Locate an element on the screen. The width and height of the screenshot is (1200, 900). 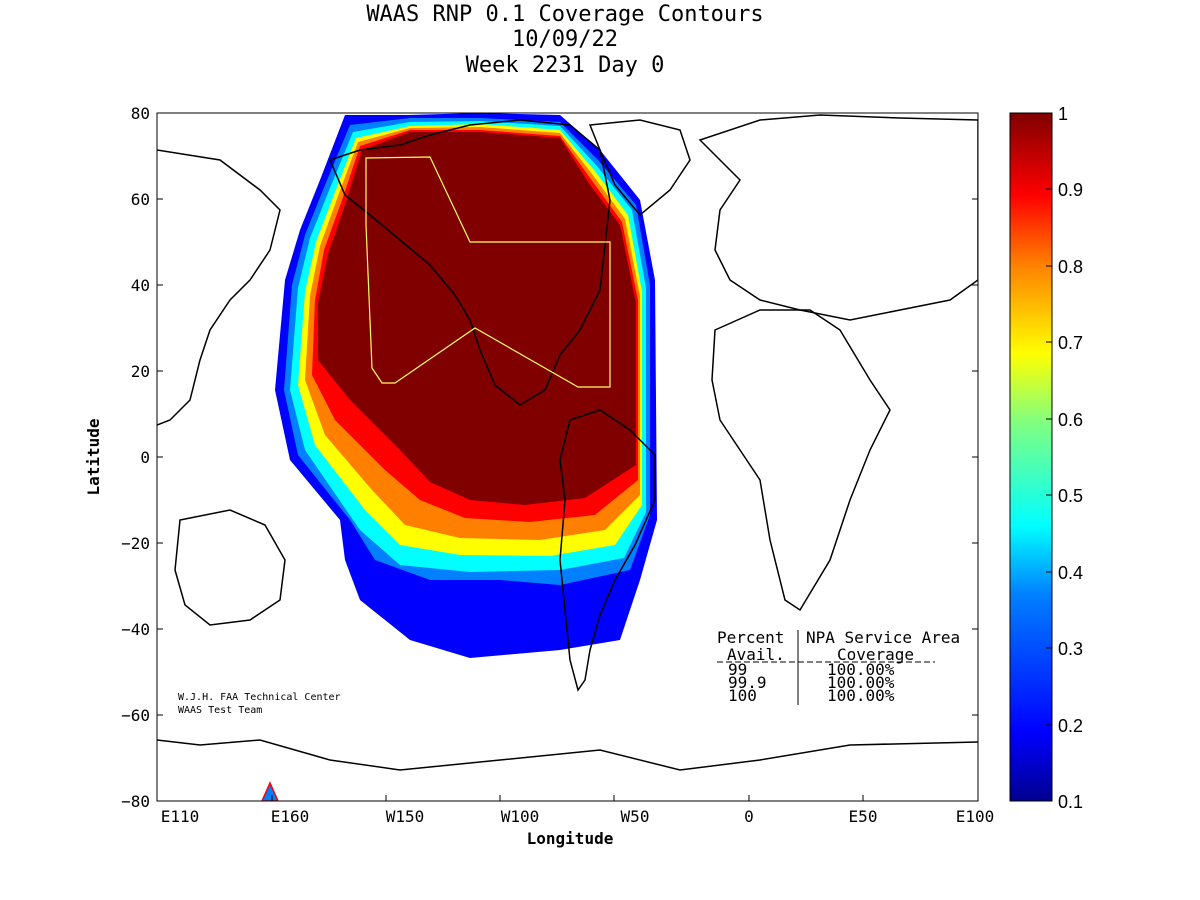
colorbar-tick-label: 0.3 is located at coordinates (1070, 649).